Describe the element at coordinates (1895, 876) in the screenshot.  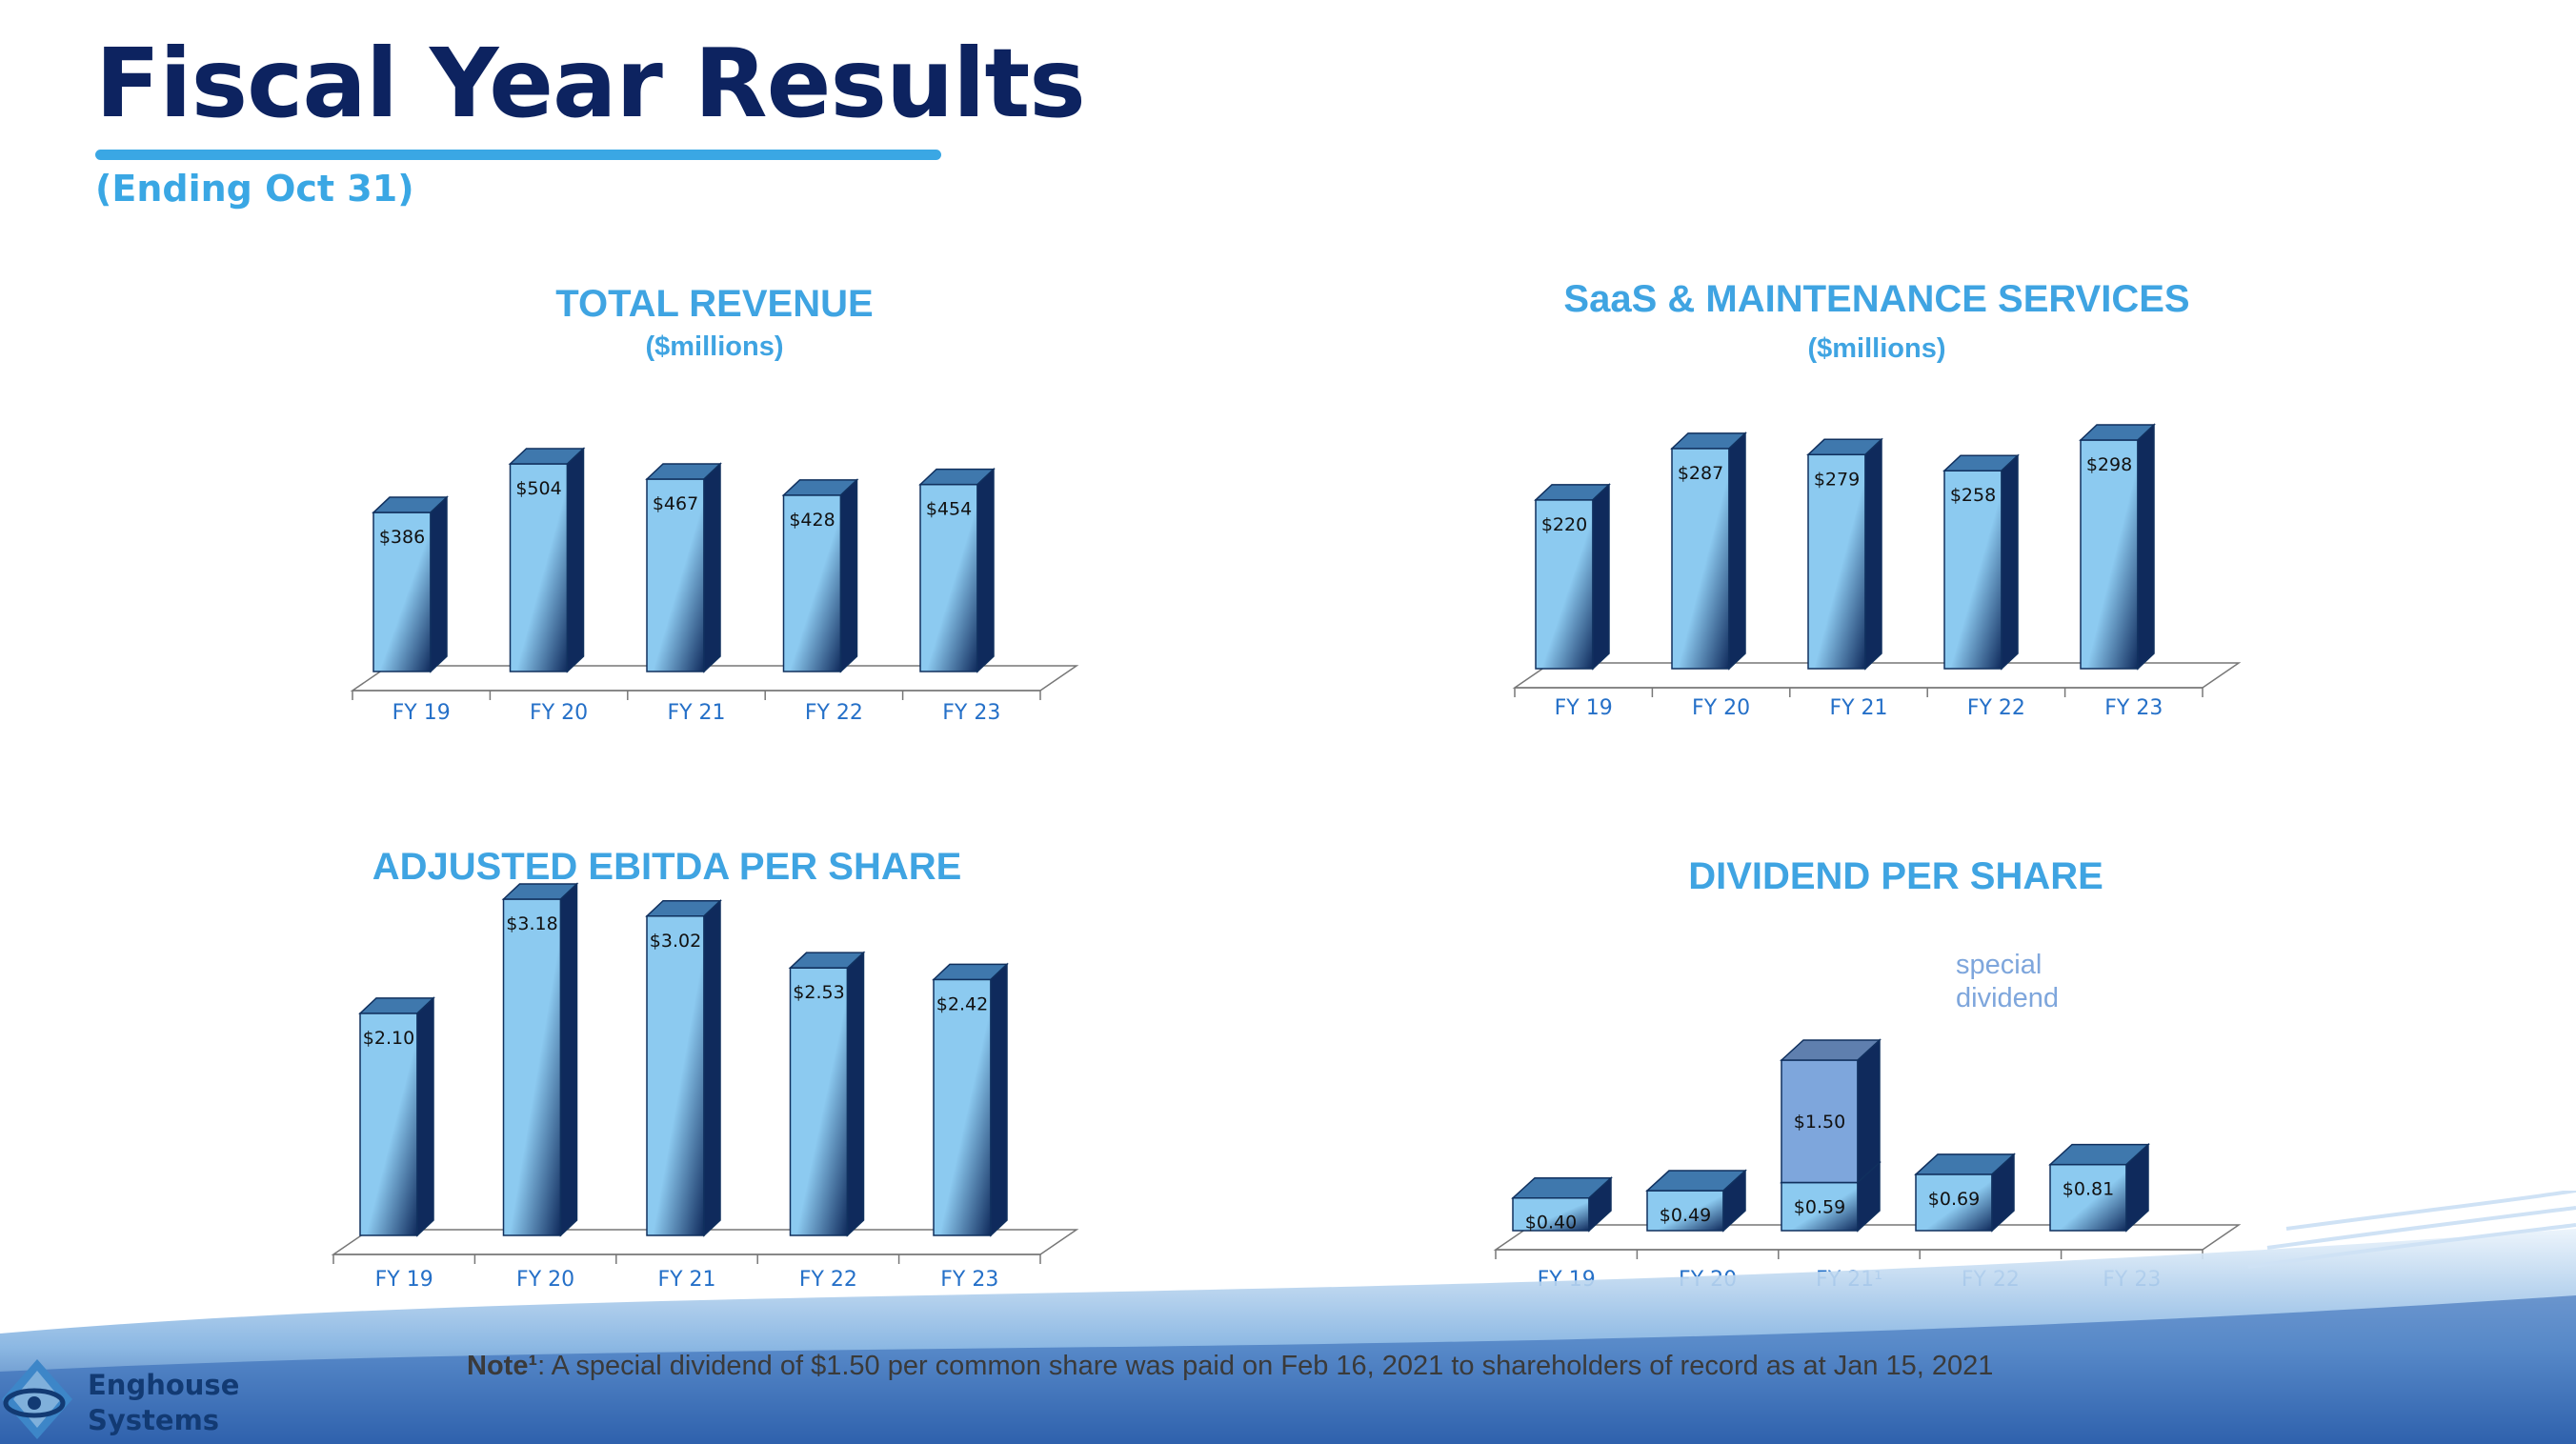
I see `dividend-per-share-title: DIVIDEND PER SHARE` at that location.